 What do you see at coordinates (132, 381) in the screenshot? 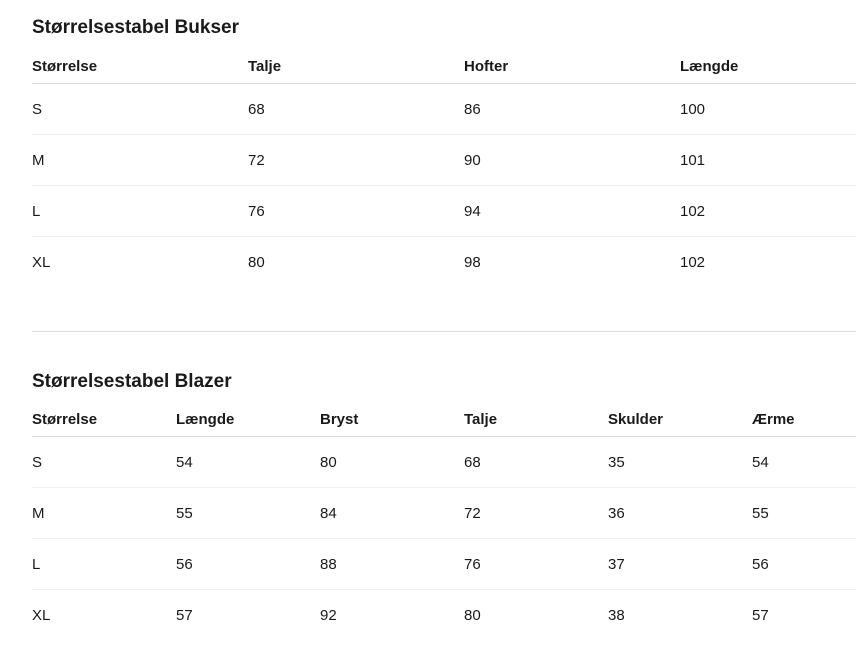
I see `section-title: Størrelsestabel Blazer` at bounding box center [132, 381].